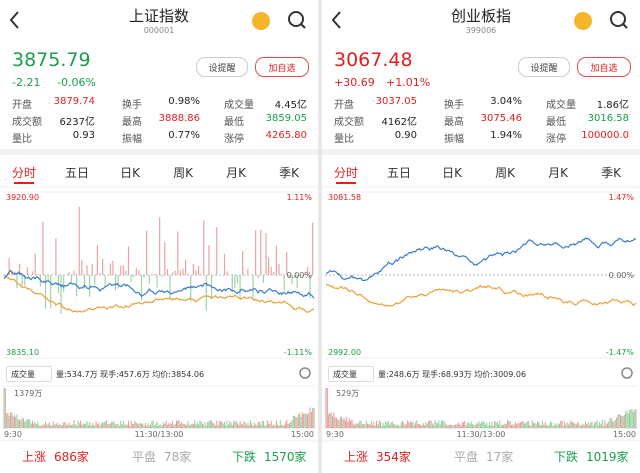  I want to click on volume-info: 量:534.7万 现手:457.6万 均价:3854.06, so click(130, 374).